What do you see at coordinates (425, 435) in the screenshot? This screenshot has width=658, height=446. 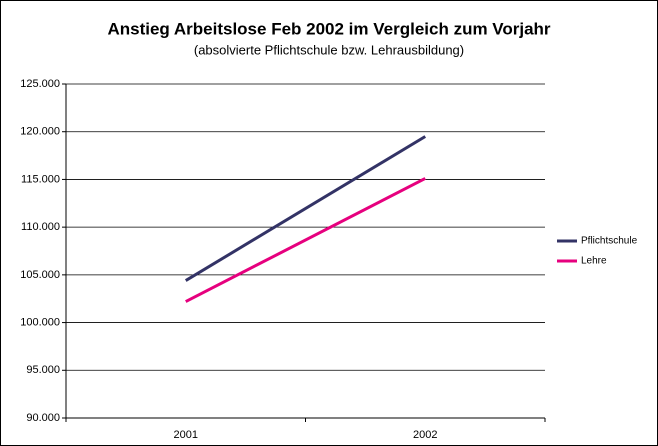 I see `x-tick-label: 2002` at bounding box center [425, 435].